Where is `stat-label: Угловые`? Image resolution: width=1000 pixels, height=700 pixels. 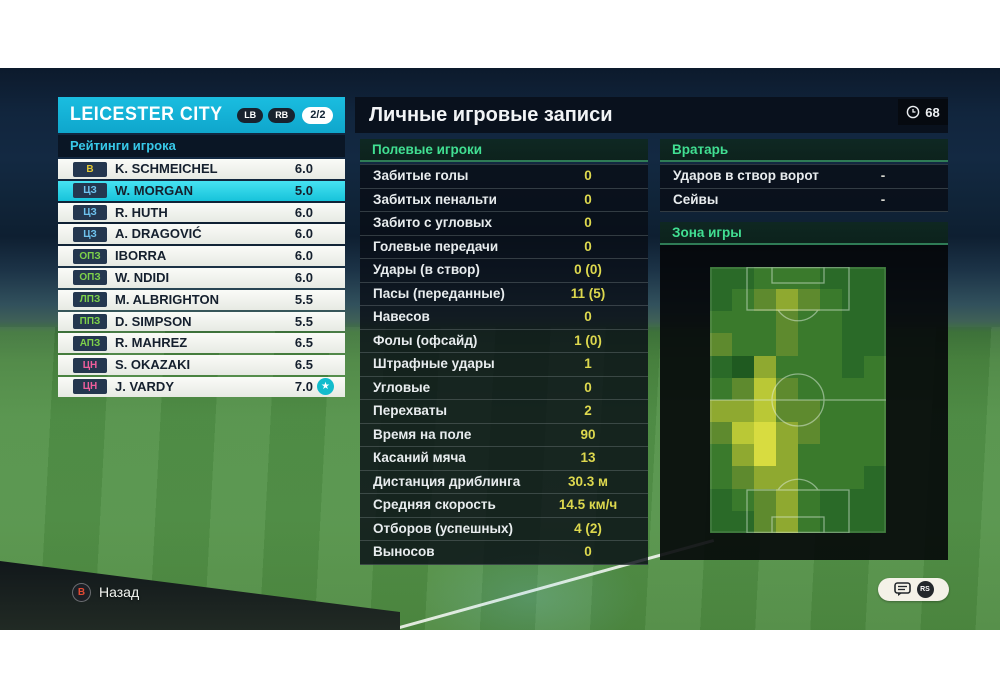
stat-label: Угловые is located at coordinates (402, 387).